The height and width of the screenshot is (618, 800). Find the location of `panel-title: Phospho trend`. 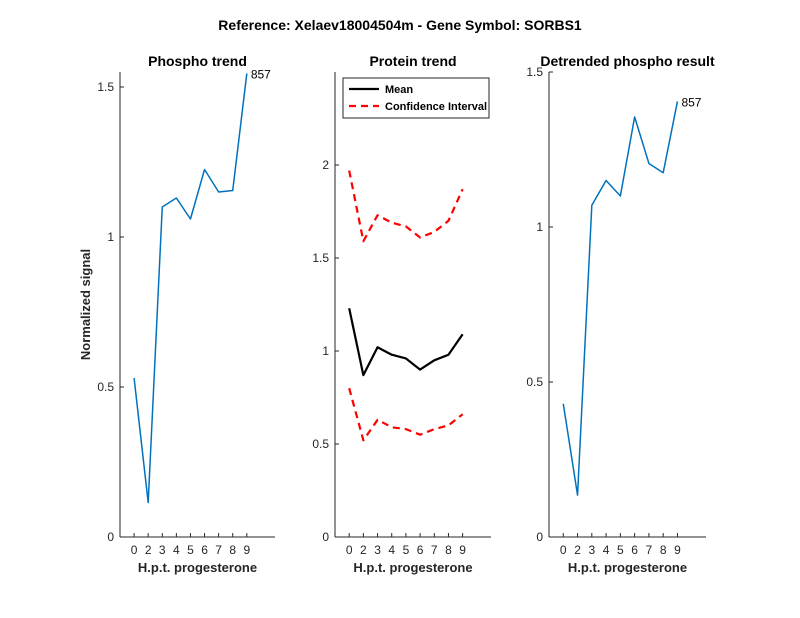

panel-title: Phospho trend is located at coordinates (197, 61).